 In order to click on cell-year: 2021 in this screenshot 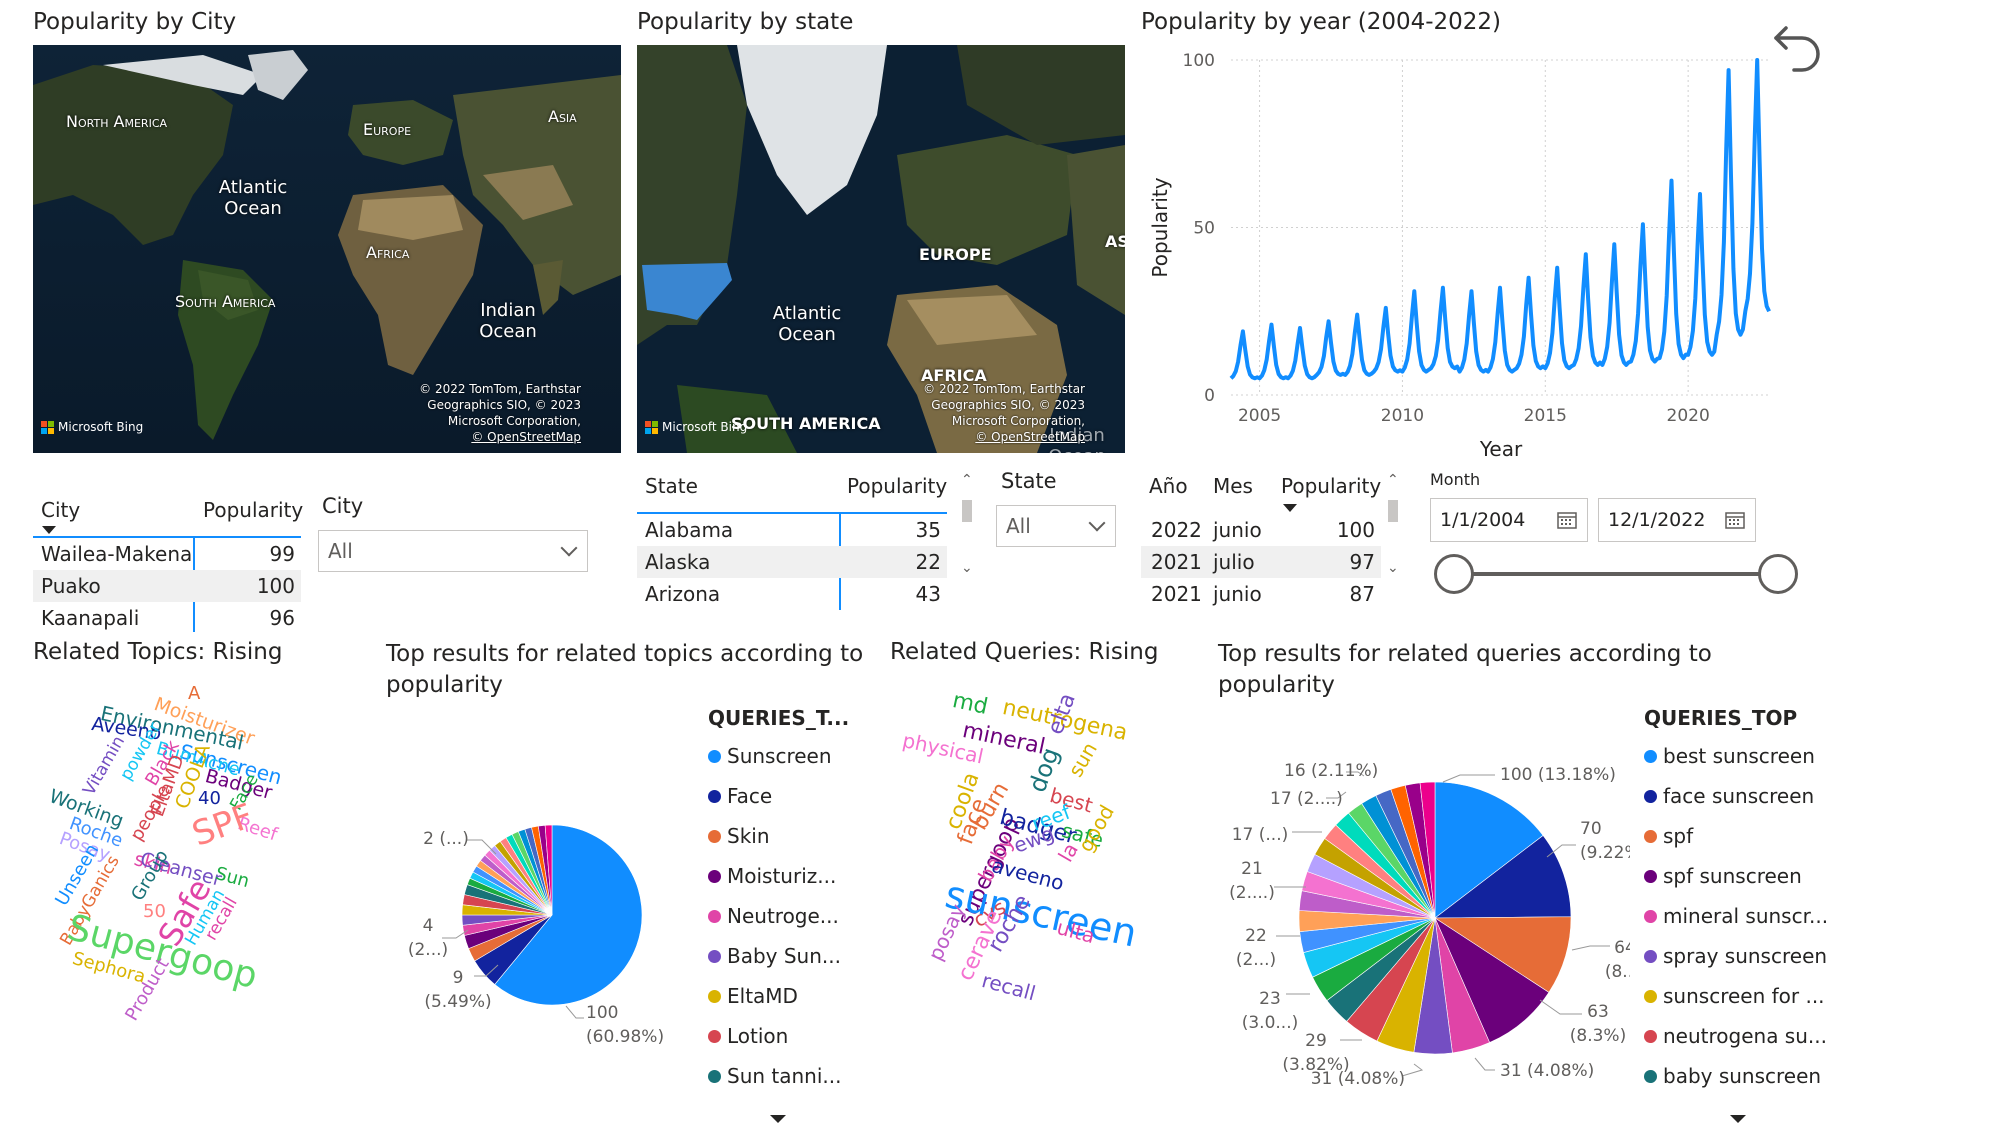, I will do `click(1176, 594)`.